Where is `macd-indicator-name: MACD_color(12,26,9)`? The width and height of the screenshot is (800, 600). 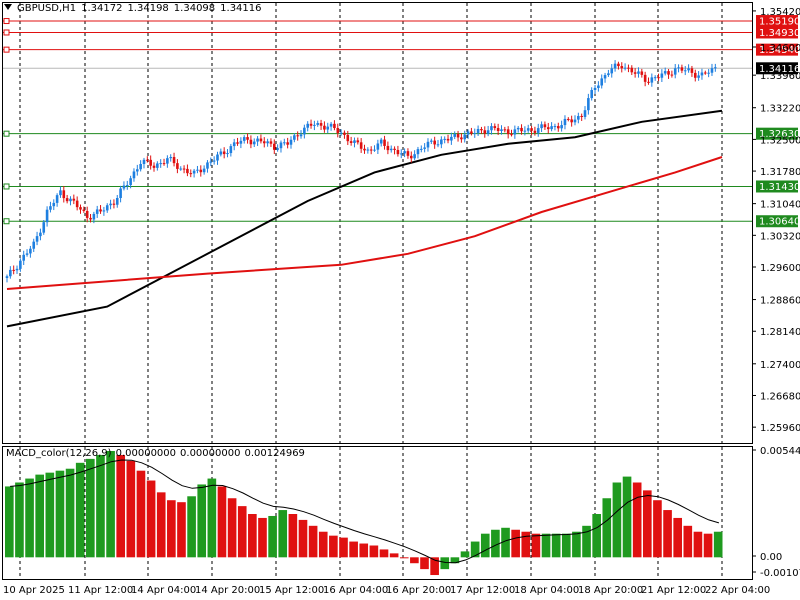
macd-indicator-name: MACD_color(12,26,9) is located at coordinates (59, 453).